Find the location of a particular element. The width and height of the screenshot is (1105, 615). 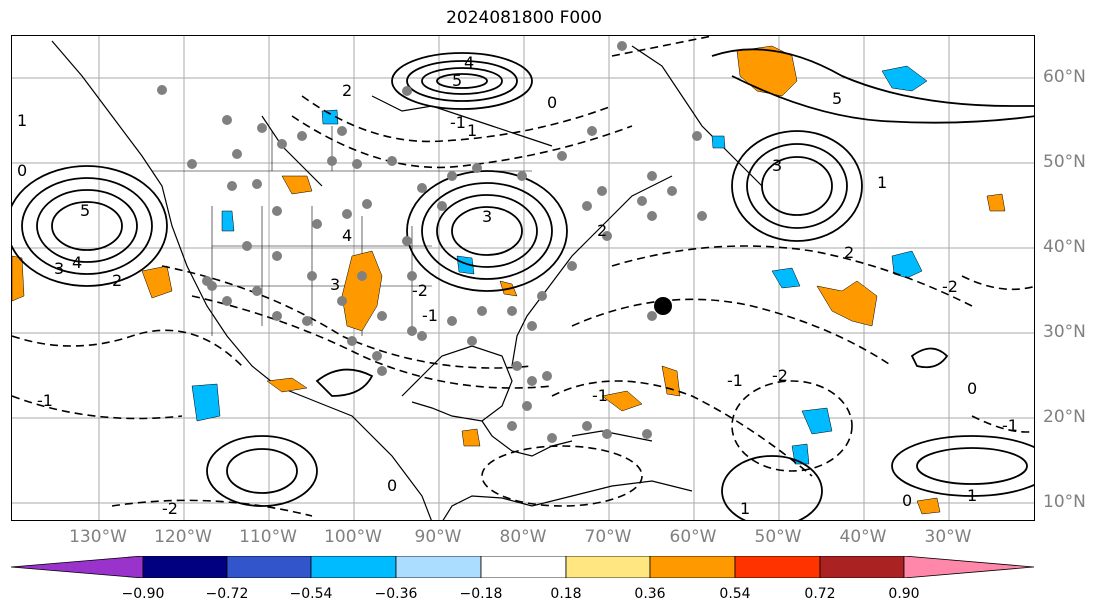

lon-label: 110°W is located at coordinates (268, 537).